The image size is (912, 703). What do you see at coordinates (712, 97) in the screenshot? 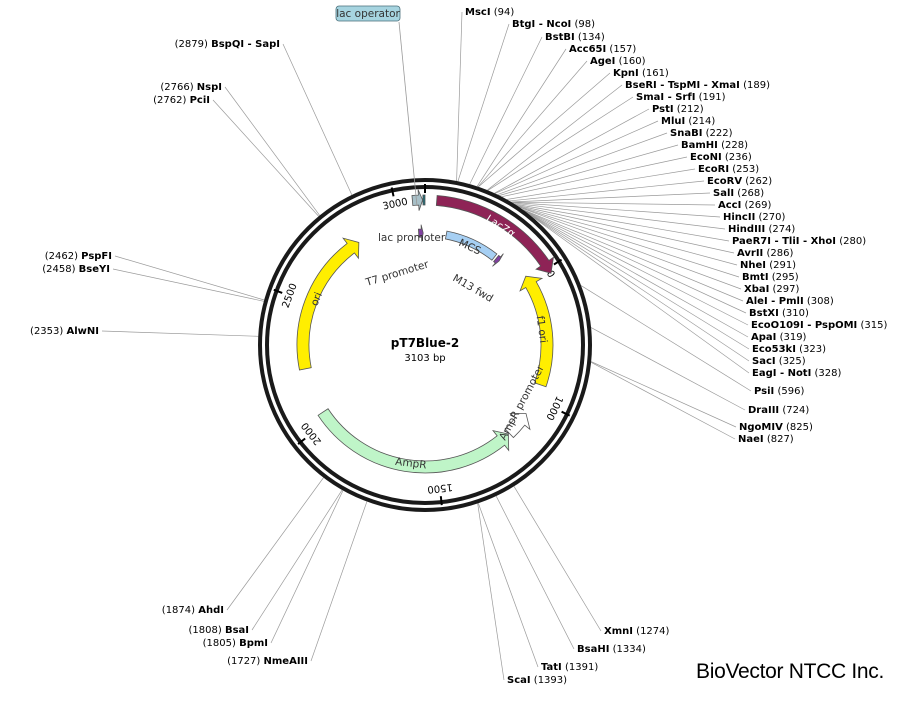
I see `site-position: (191)` at bounding box center [712, 97].